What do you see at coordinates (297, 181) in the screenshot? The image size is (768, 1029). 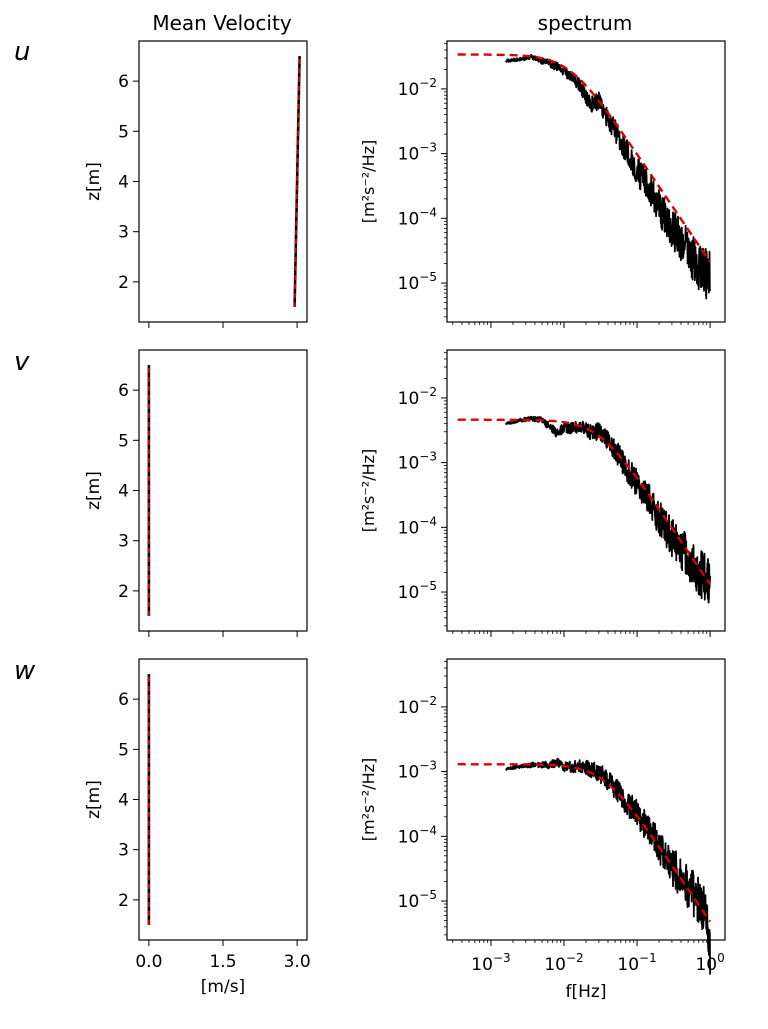 I see `series-model-line` at bounding box center [297, 181].